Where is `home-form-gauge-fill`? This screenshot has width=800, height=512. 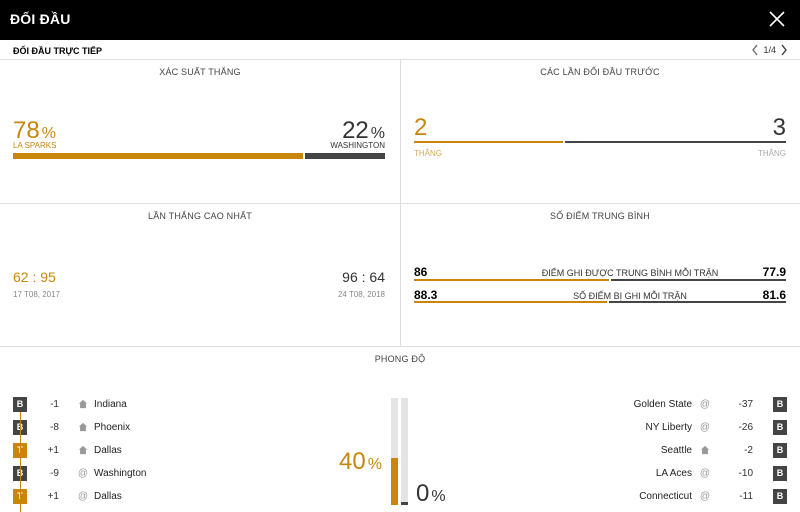 home-form-gauge-fill is located at coordinates (394, 481).